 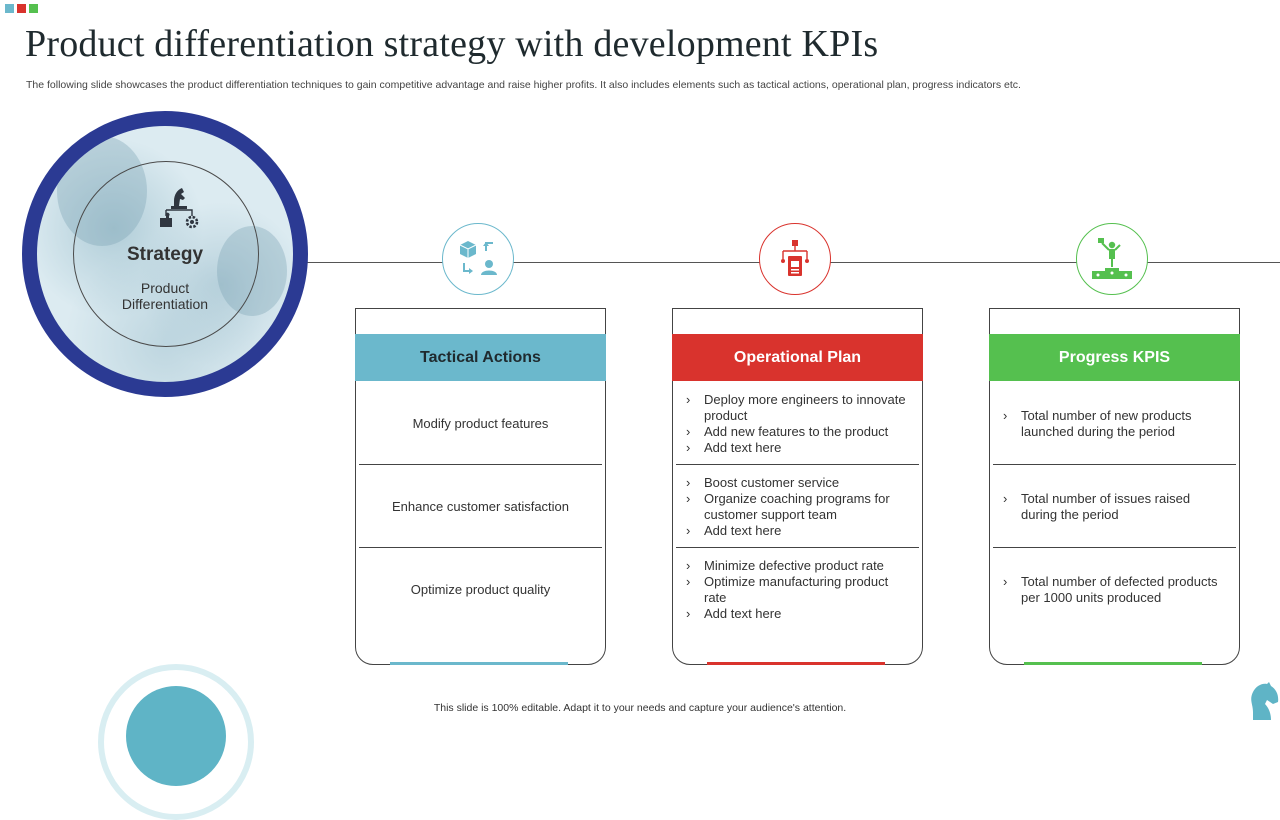 I want to click on winner-podium-icon, so click(x=1112, y=258).